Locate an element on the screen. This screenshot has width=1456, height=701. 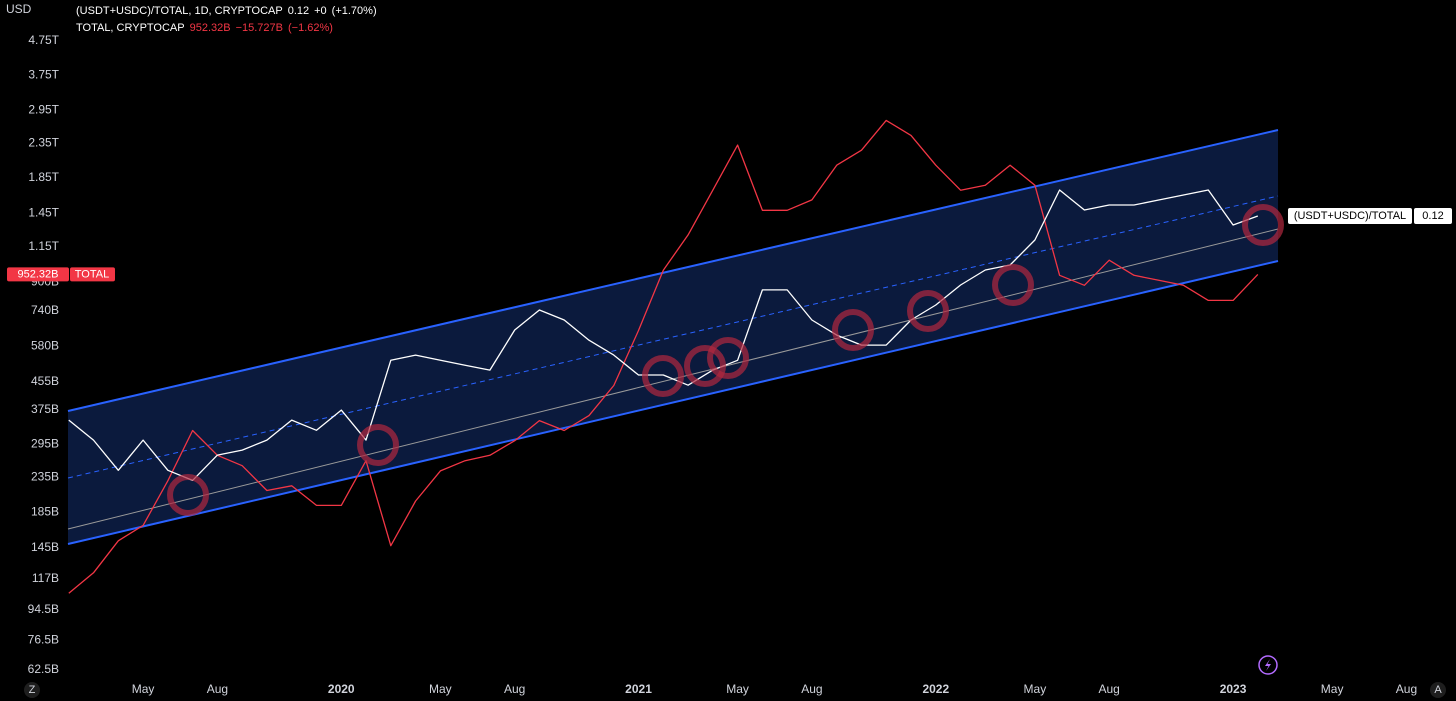
legend-value: 0.12 is located at coordinates (298, 11).